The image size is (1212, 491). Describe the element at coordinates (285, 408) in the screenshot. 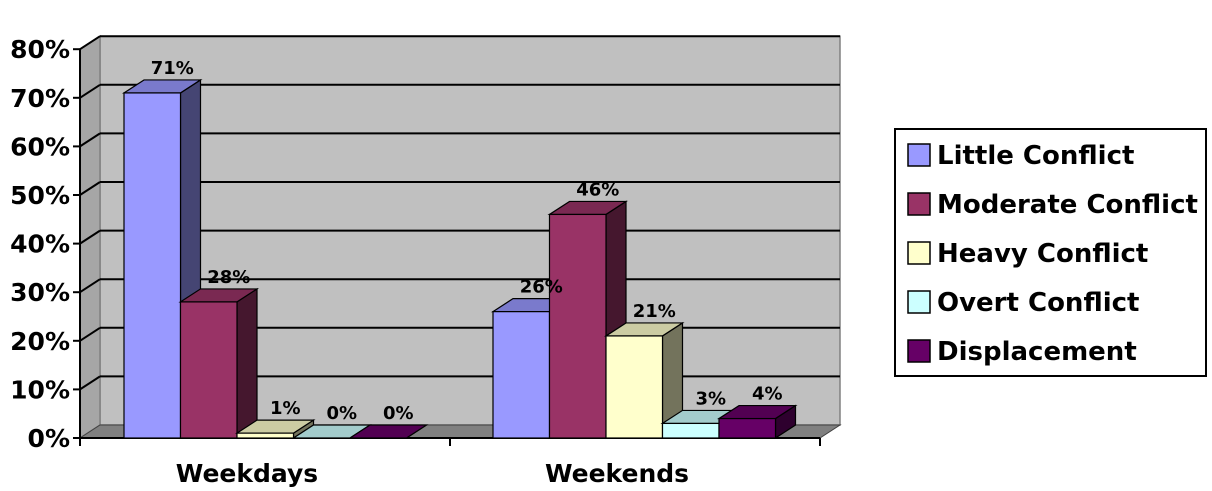

I see `data-label: 1%` at that location.